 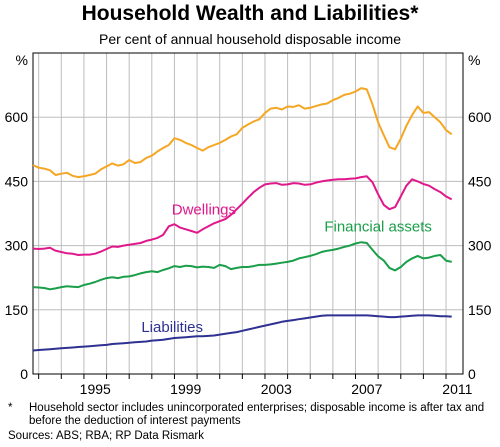 What do you see at coordinates (204, 209) in the screenshot?
I see `series-label-dwellings: Dwellings` at bounding box center [204, 209].